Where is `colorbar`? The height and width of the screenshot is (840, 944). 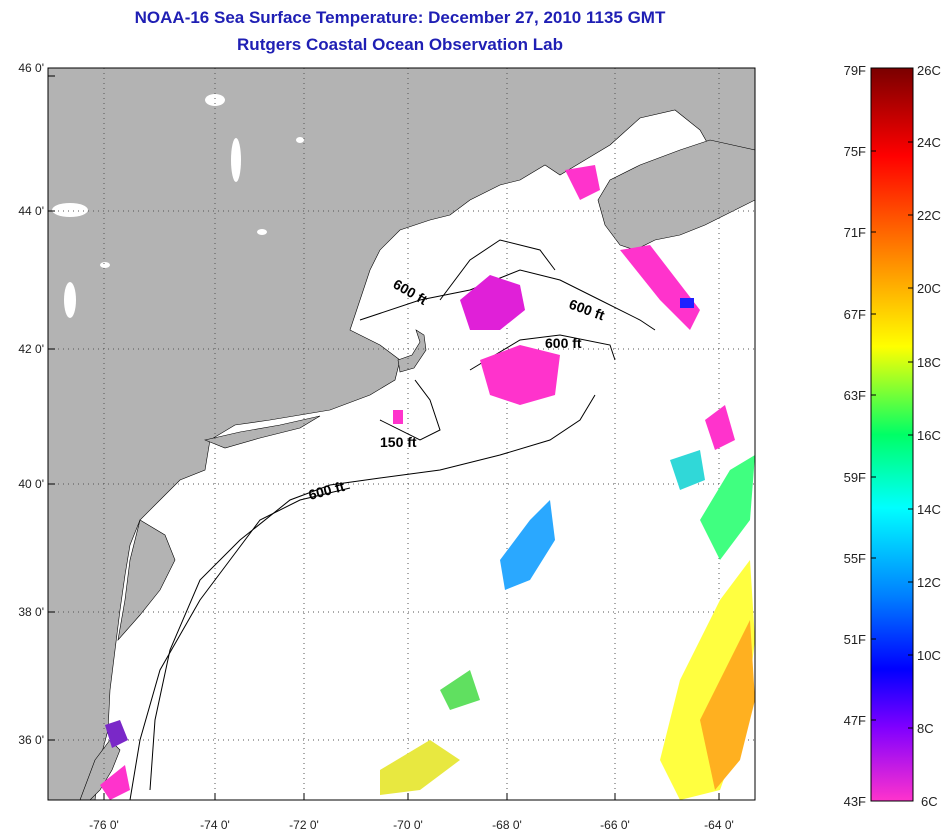 colorbar is located at coordinates (892, 434).